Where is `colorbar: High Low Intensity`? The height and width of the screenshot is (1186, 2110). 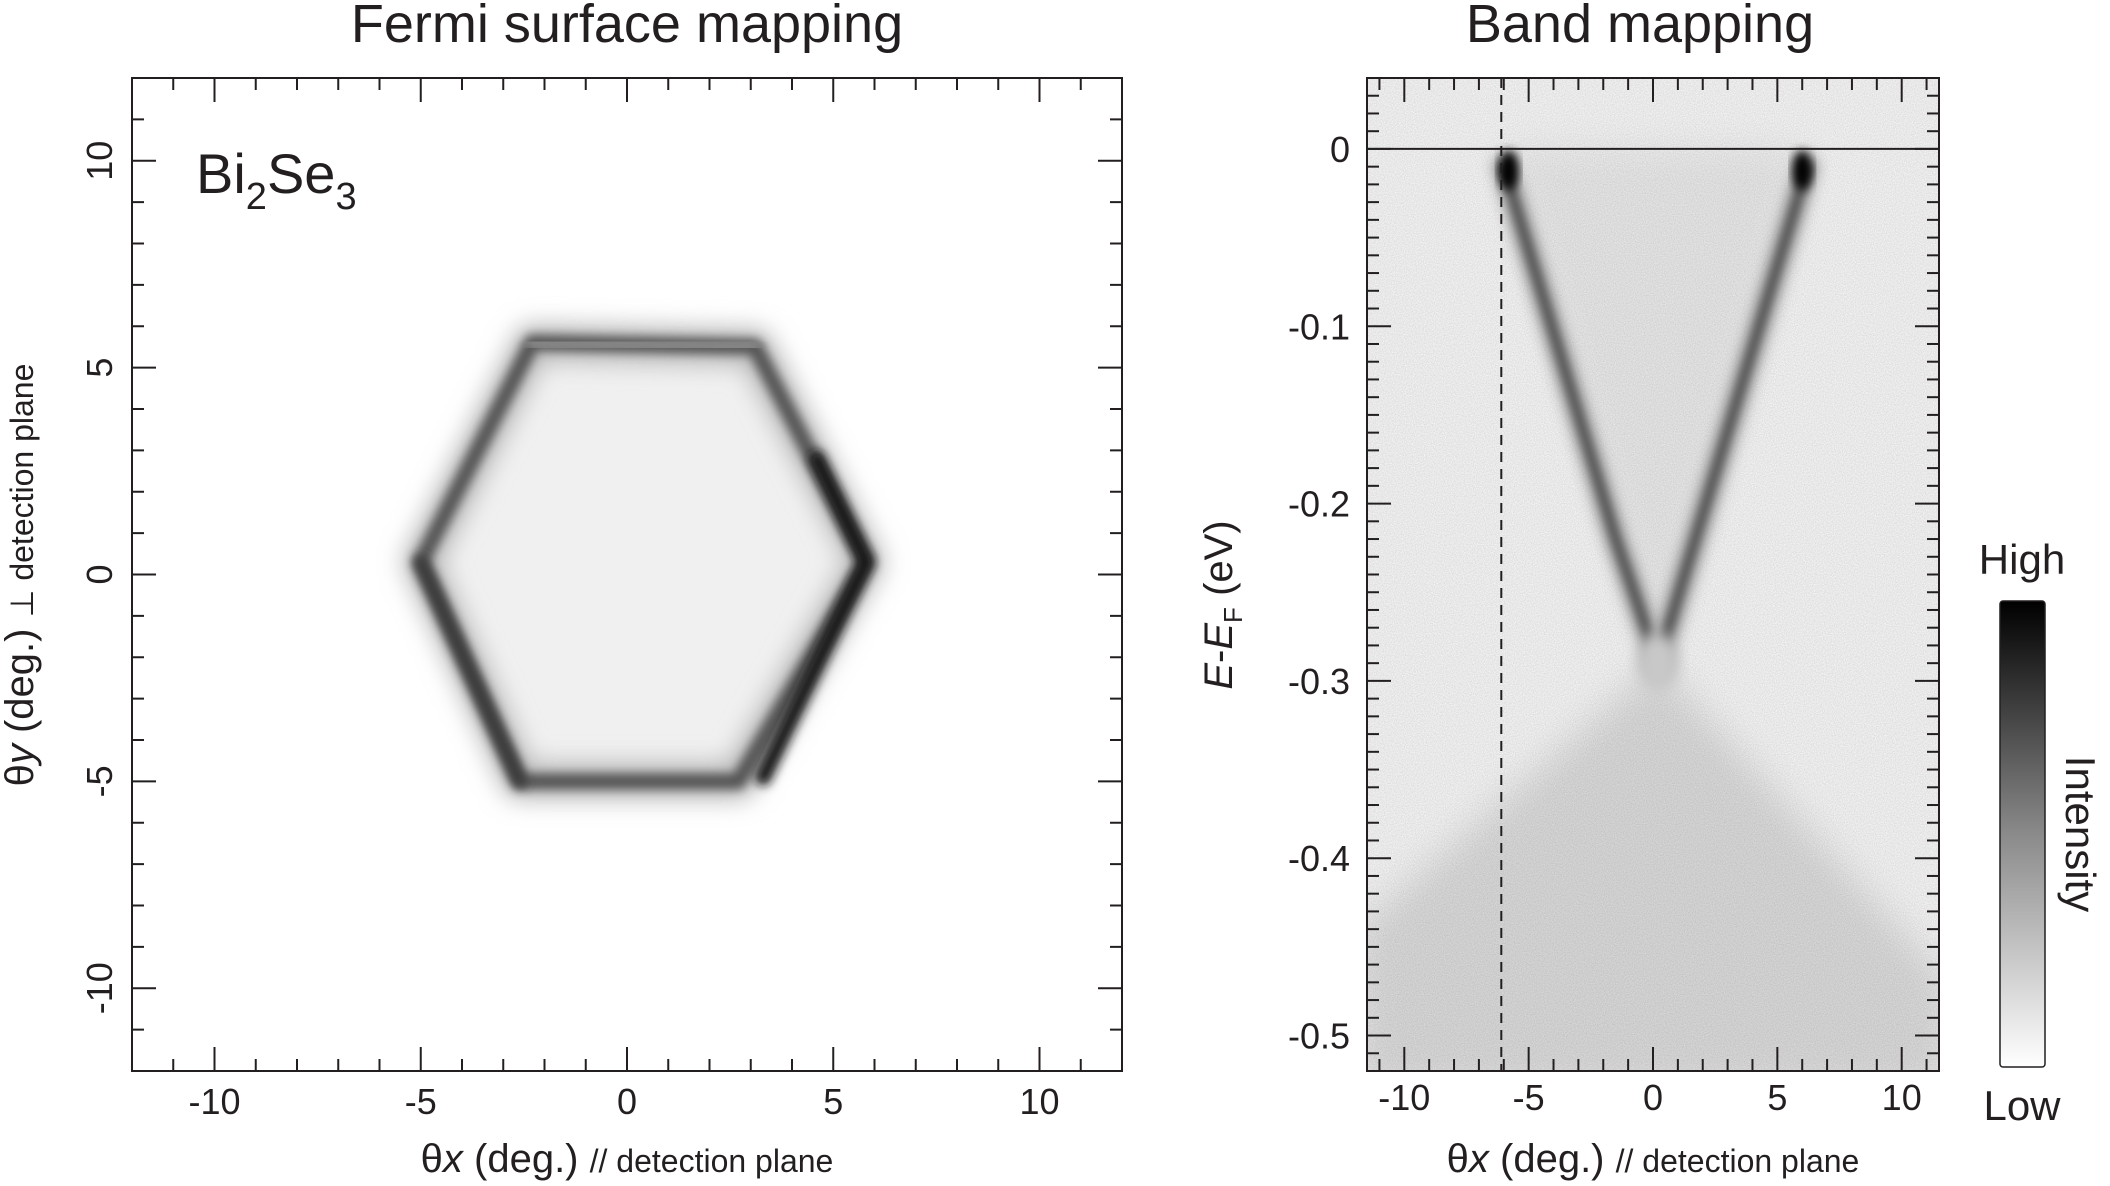
colorbar: High Low Intensity is located at coordinates (2041, 832).